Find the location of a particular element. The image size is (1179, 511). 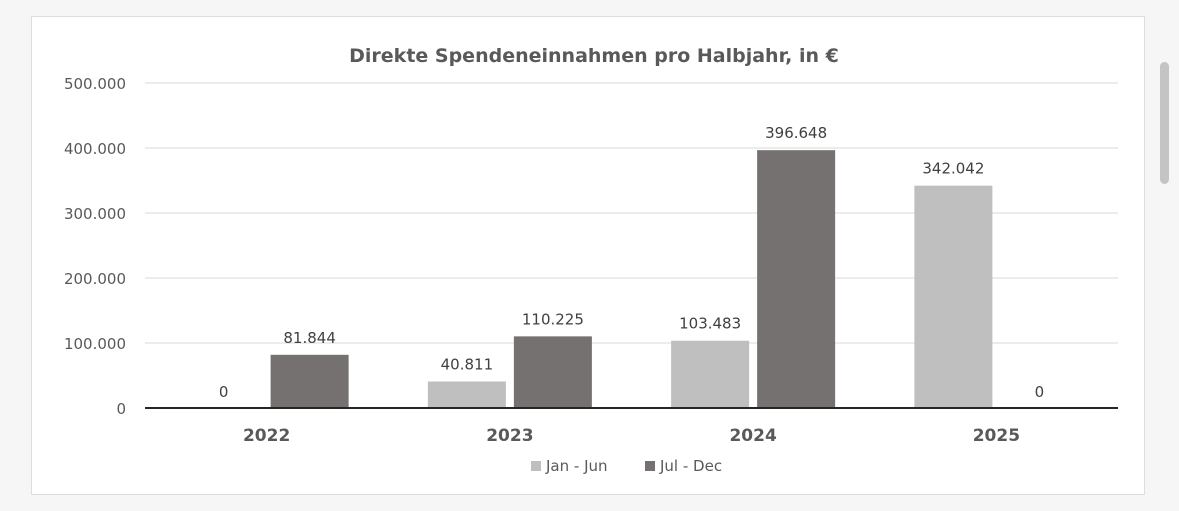

x-tick-label: 2025 is located at coordinates (996, 436).